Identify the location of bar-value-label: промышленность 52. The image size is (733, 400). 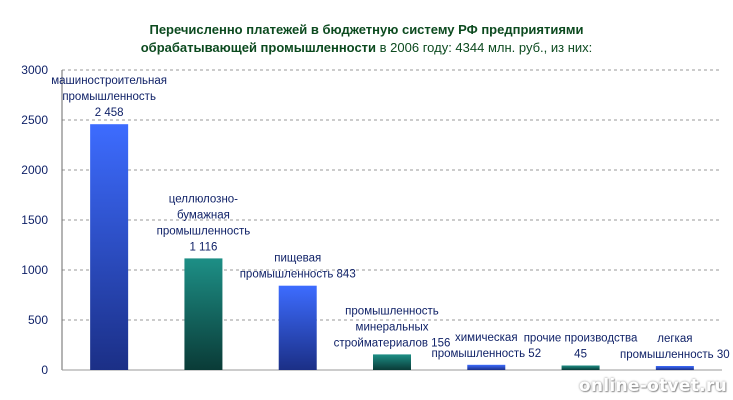
(486, 354).